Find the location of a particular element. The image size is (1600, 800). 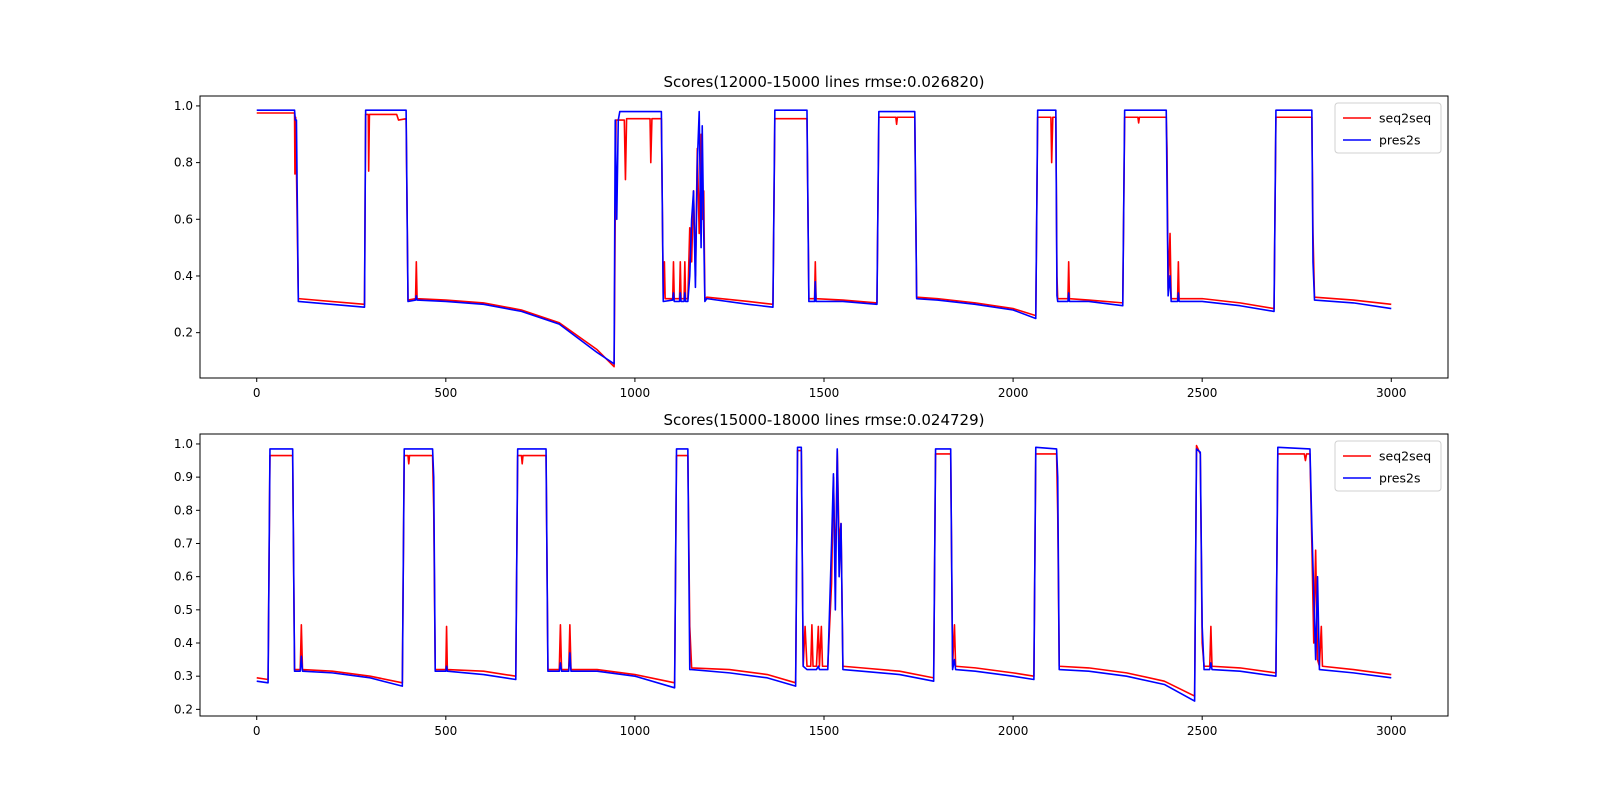

y-tick-label: 0.7 is located at coordinates (183, 543).